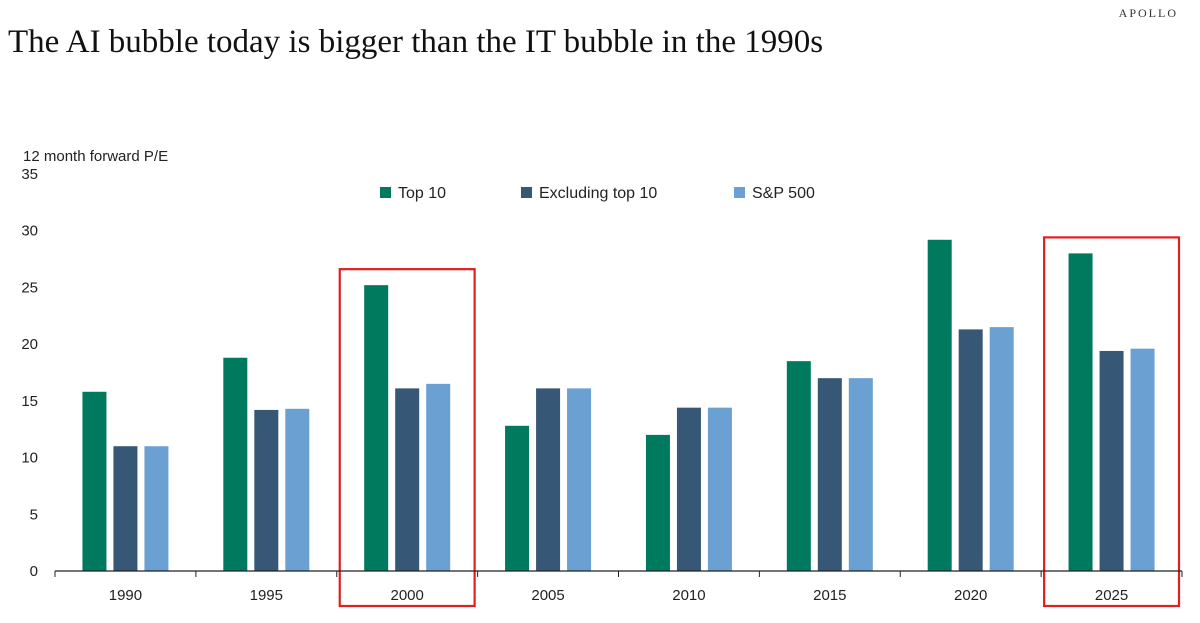  I want to click on bar-s-p-500-1995, so click(297, 489).